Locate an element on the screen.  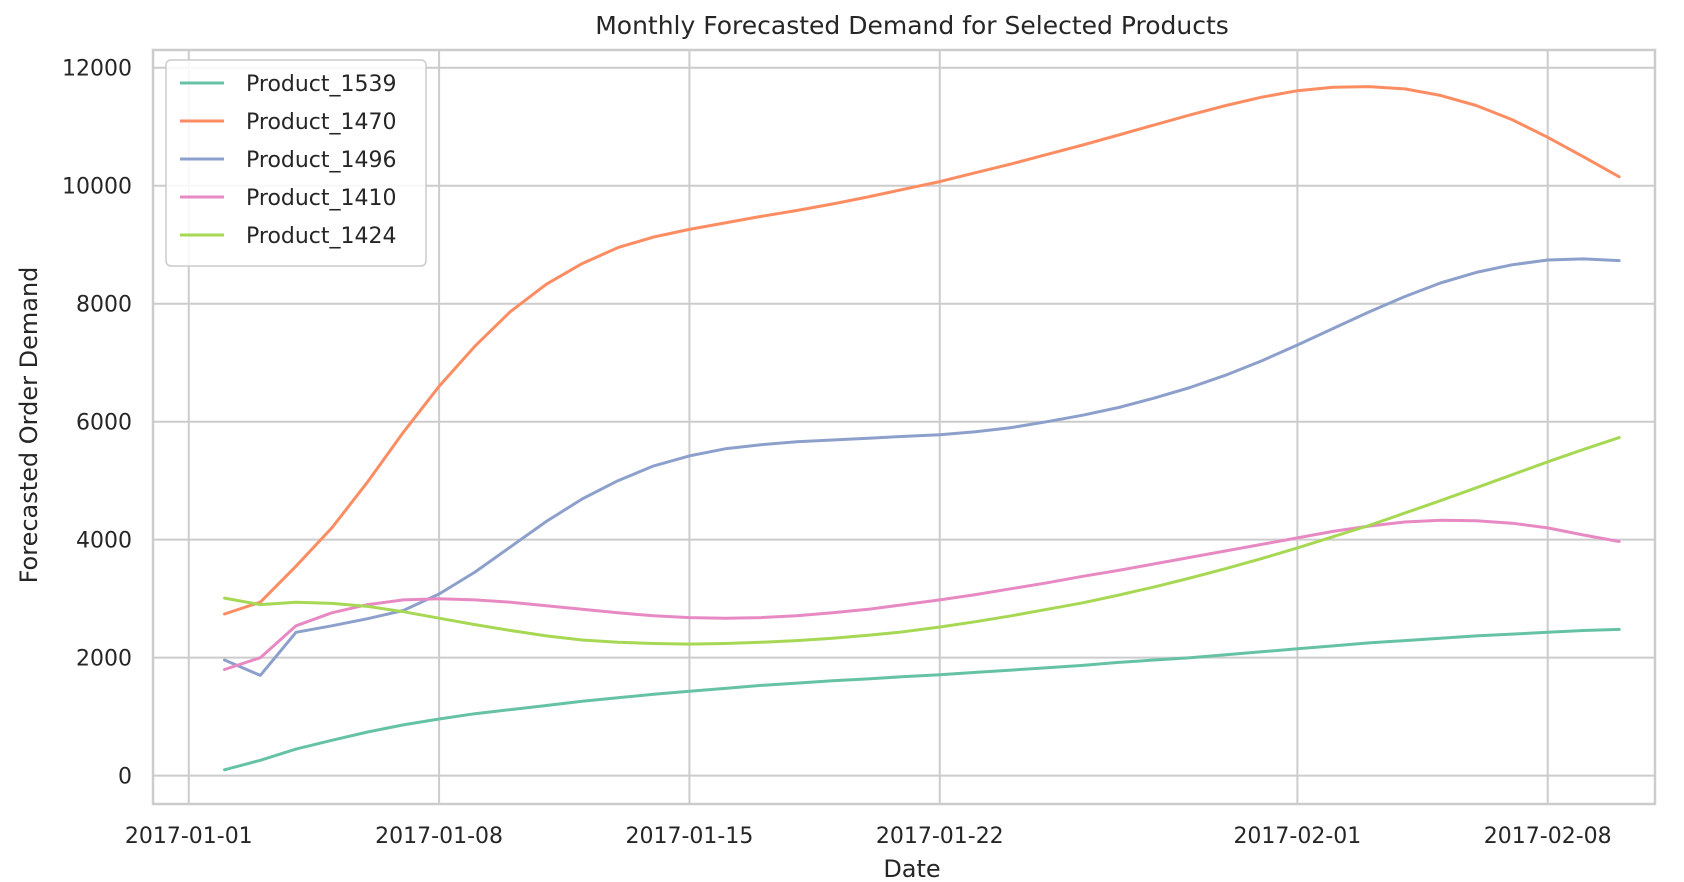
legend-box is located at coordinates (296, 163).